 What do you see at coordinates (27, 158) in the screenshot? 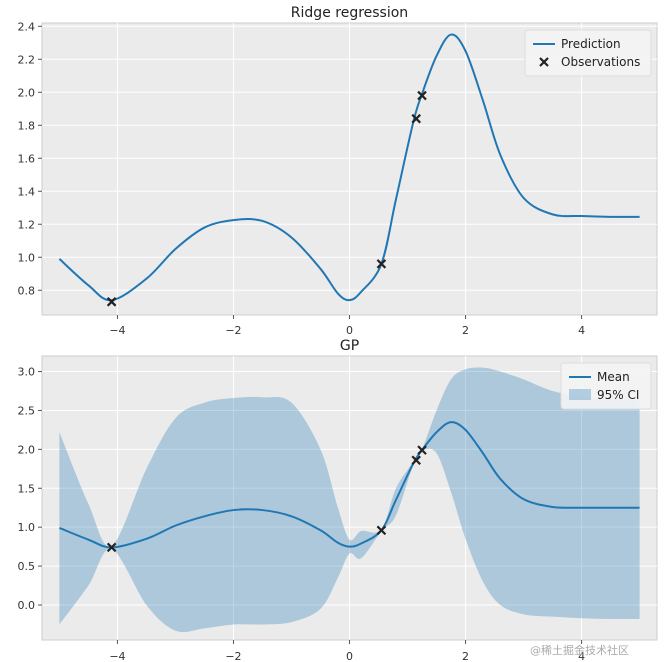
I see `y-tick-label: 1.6` at bounding box center [27, 158].